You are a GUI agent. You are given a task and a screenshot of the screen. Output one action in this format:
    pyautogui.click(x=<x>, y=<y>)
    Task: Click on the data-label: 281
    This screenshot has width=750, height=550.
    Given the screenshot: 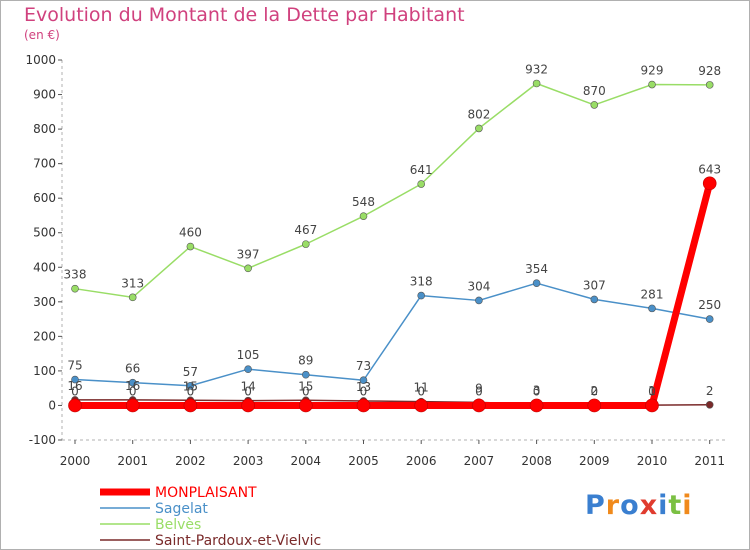 What is the action you would take?
    pyautogui.click(x=652, y=294)
    